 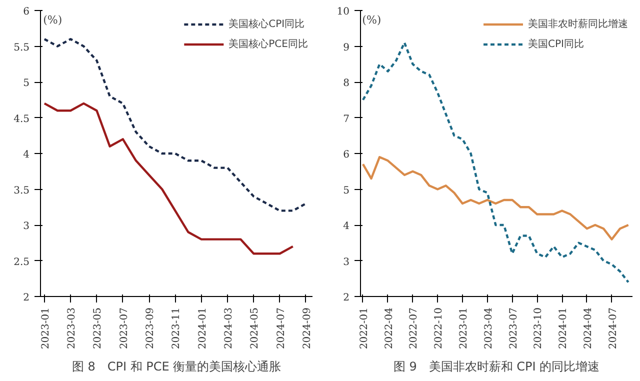 I want to click on legend-label: 美国核心PCE同比, so click(x=268, y=44).